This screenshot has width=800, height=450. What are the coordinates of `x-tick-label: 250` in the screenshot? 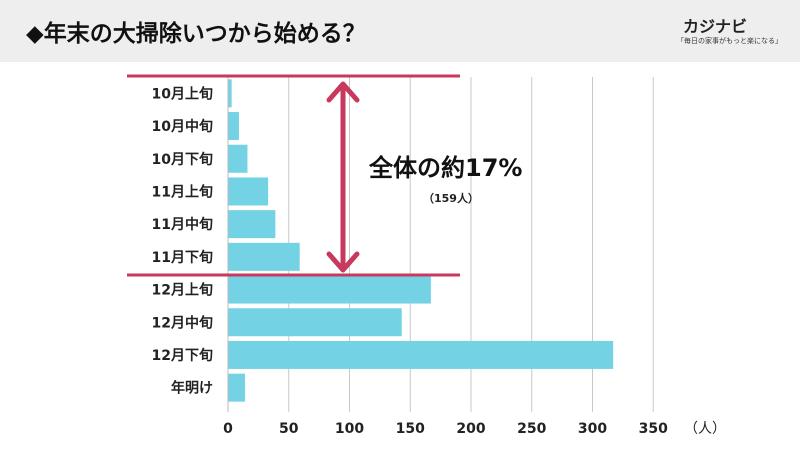 It's located at (531, 429).